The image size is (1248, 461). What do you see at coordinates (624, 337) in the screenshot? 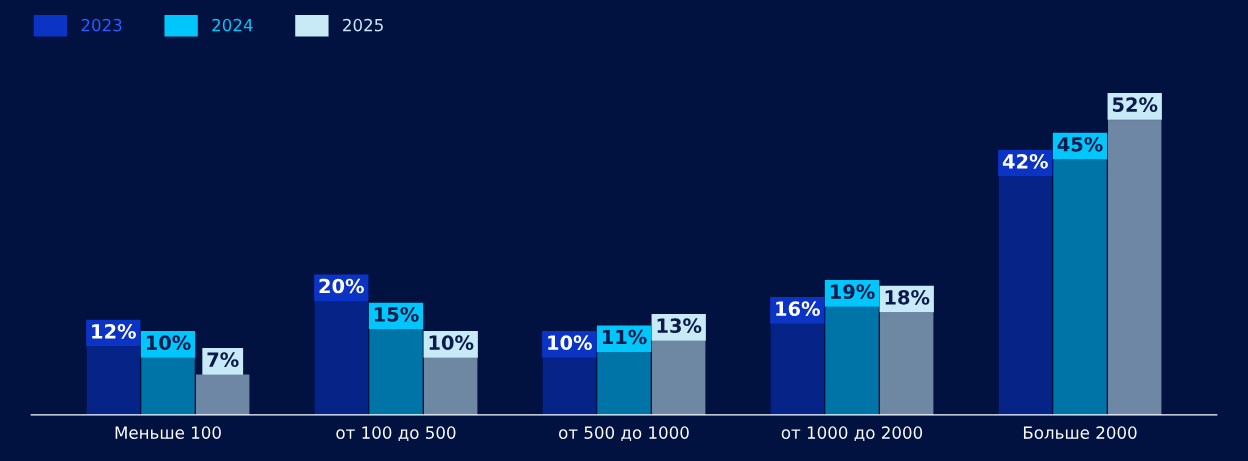
I see `data-label: 11%` at bounding box center [624, 337].